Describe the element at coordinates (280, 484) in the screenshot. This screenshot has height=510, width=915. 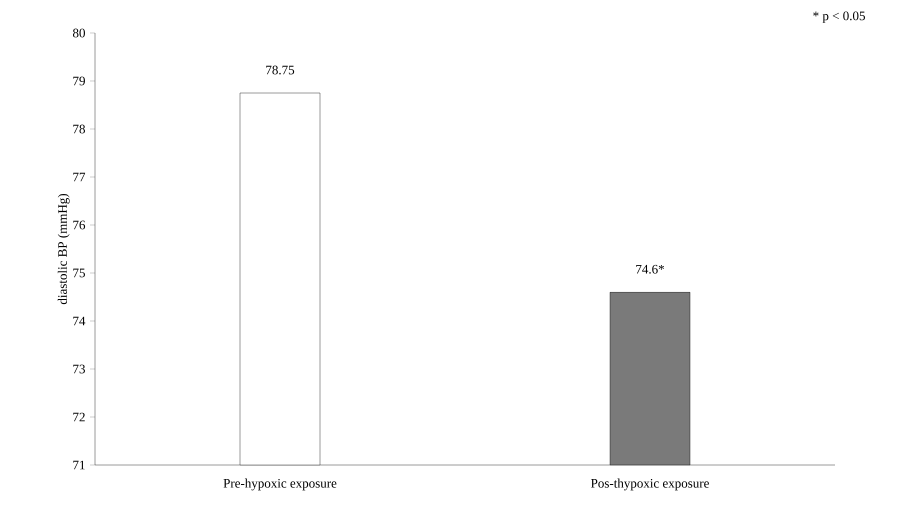
I see `x-tick-label: Pre-hypoxic exposure` at that location.